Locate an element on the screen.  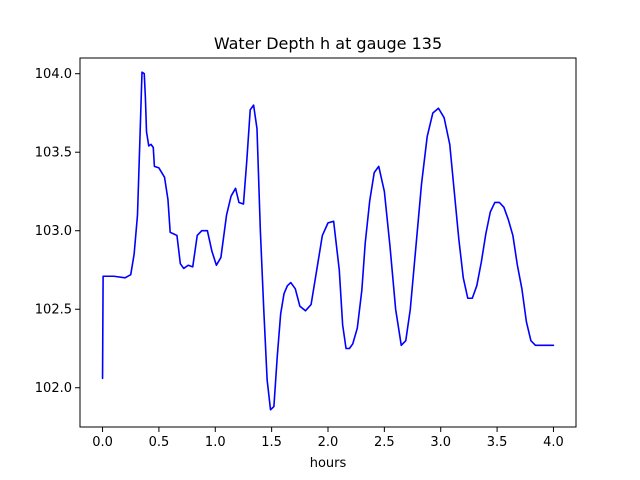
x-tick-label: 3.5 is located at coordinates (497, 442).